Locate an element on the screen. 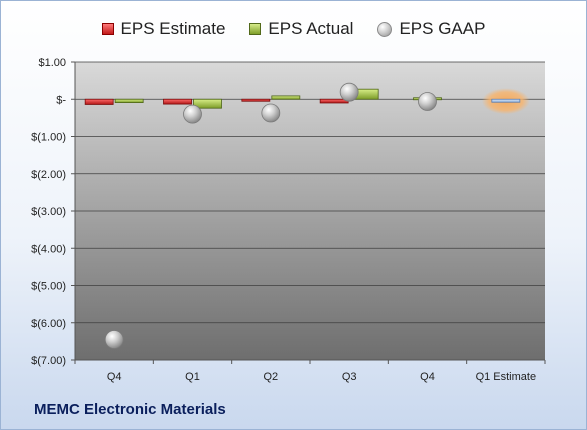 The height and width of the screenshot is (430, 587). legend-item-eps-gaap: EPS GAAP is located at coordinates (431, 29).